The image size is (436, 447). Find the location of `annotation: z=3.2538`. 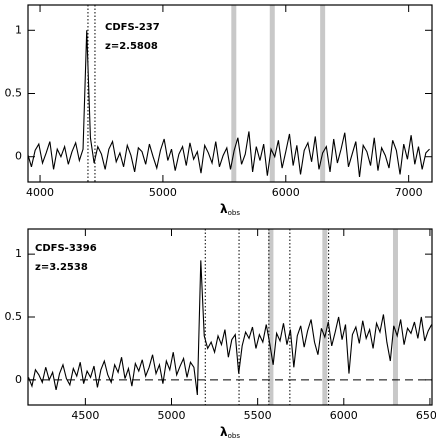

annotation: z=3.2538 is located at coordinates (61, 267).